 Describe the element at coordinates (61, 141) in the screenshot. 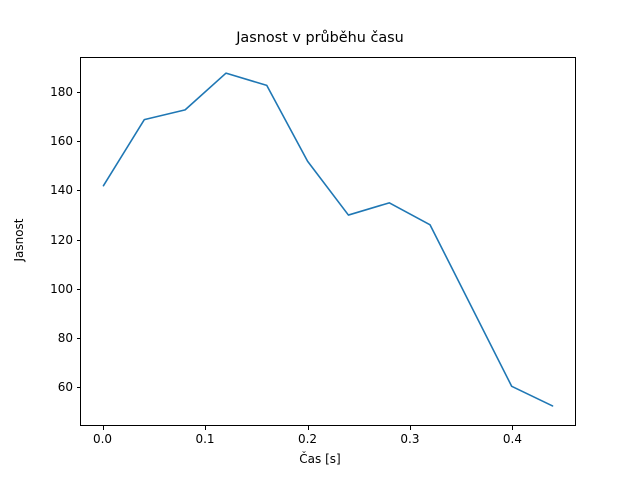

I see `y-tick-label: 160` at that location.